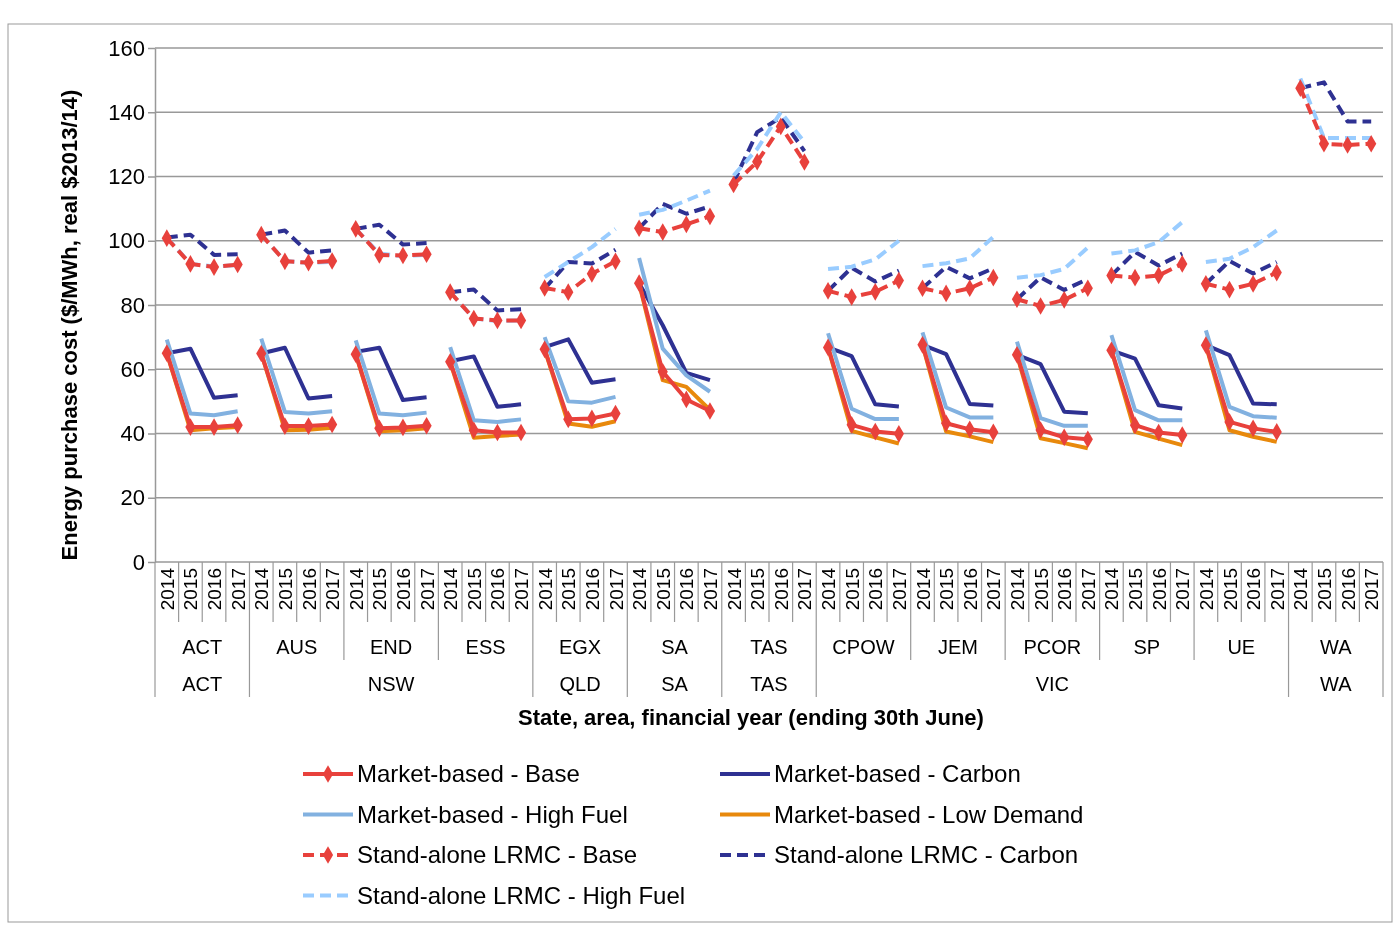 The image size is (1400, 938). What do you see at coordinates (132, 369) in the screenshot?
I see `y-tick-label: 60` at bounding box center [132, 369].